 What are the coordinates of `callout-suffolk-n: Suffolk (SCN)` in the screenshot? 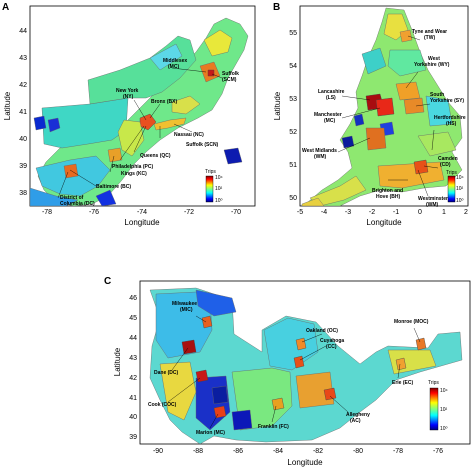 It's located at (202, 145).